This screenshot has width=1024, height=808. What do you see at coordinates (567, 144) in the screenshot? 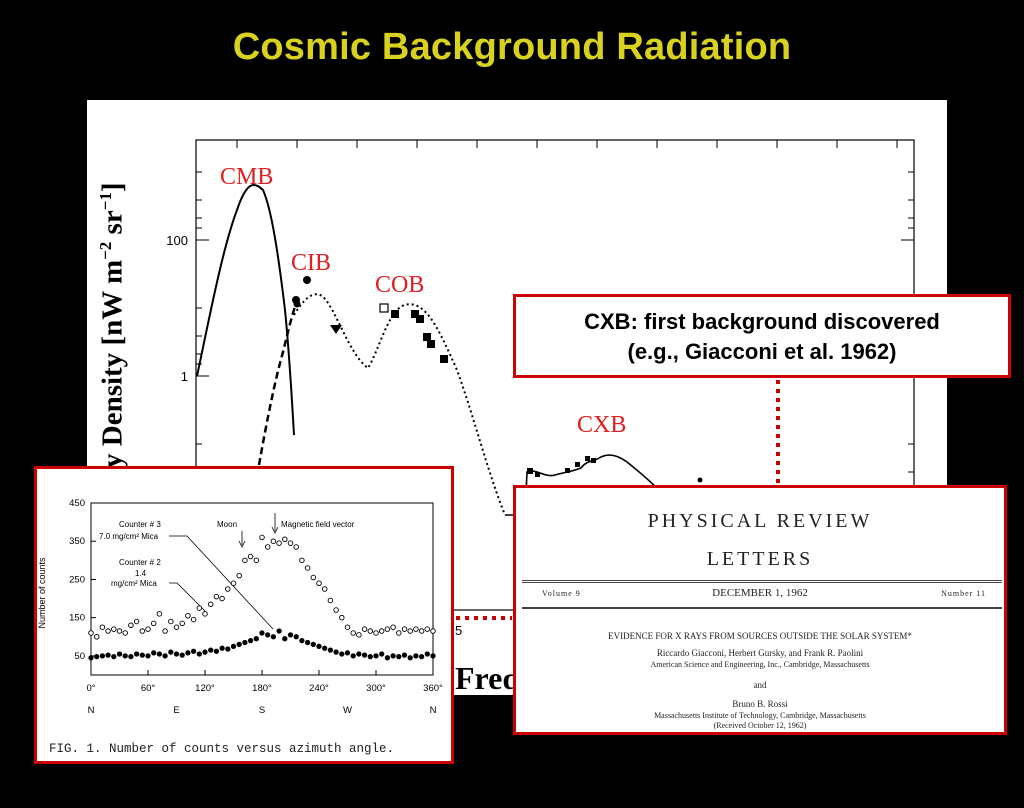
I see `x-axis-top-ticks` at bounding box center [567, 144].